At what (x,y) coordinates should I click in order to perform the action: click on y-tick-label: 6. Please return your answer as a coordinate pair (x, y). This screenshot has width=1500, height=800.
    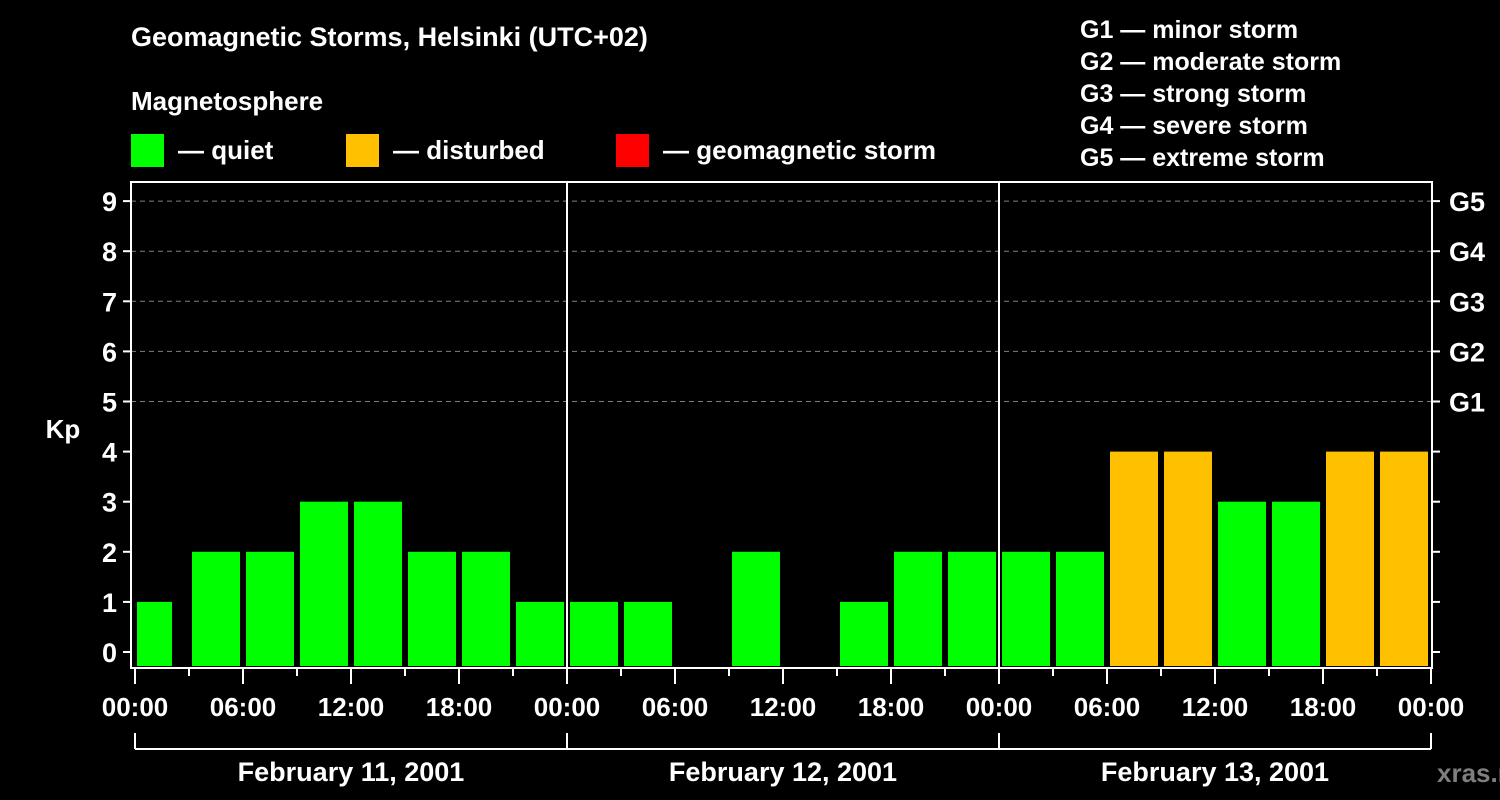
    Looking at the image, I should click on (109, 352).